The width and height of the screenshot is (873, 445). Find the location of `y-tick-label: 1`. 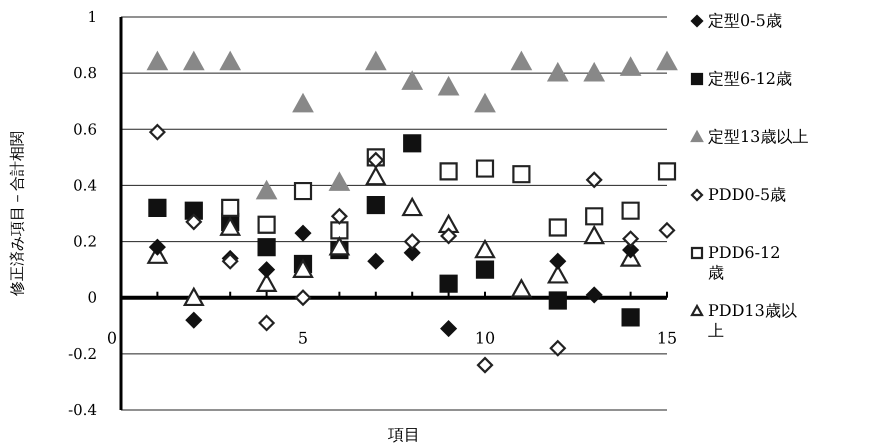

y-tick-label: 1 is located at coordinates (92, 17).